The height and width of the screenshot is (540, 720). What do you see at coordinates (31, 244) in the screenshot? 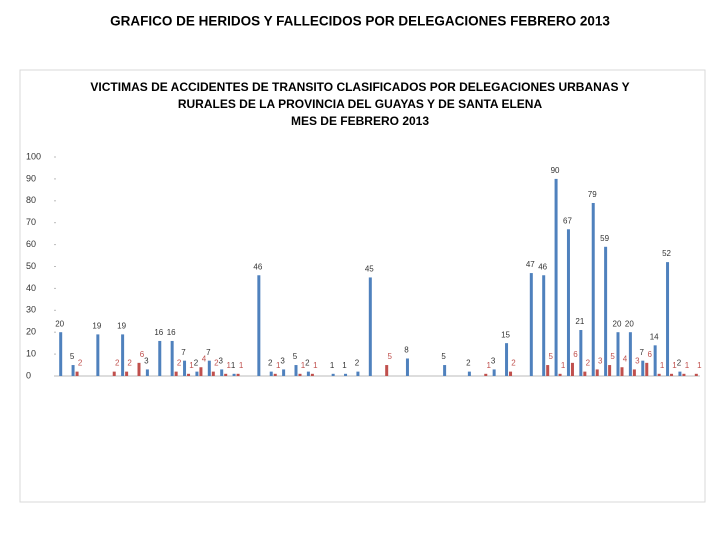
I see `y-tick-label: 60` at bounding box center [31, 244].